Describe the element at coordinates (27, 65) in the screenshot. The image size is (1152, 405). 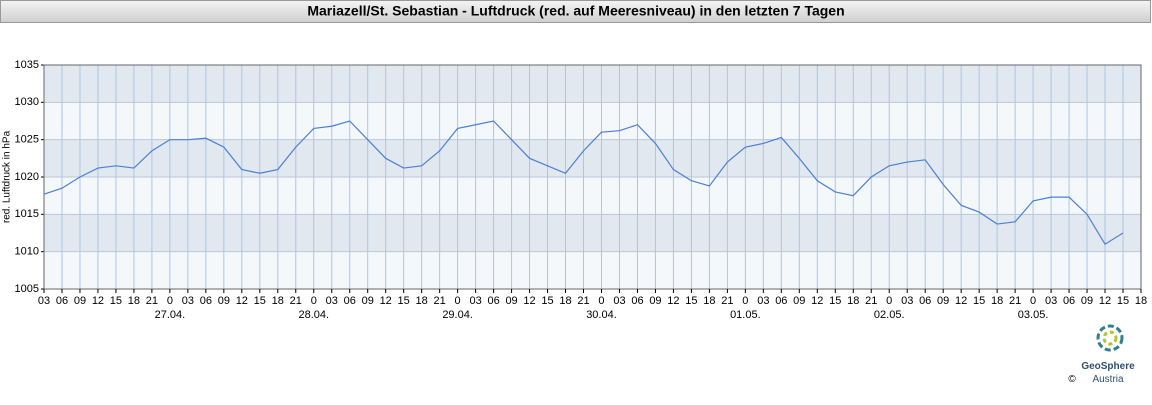
I see `y-tick-label: 1035` at that location.